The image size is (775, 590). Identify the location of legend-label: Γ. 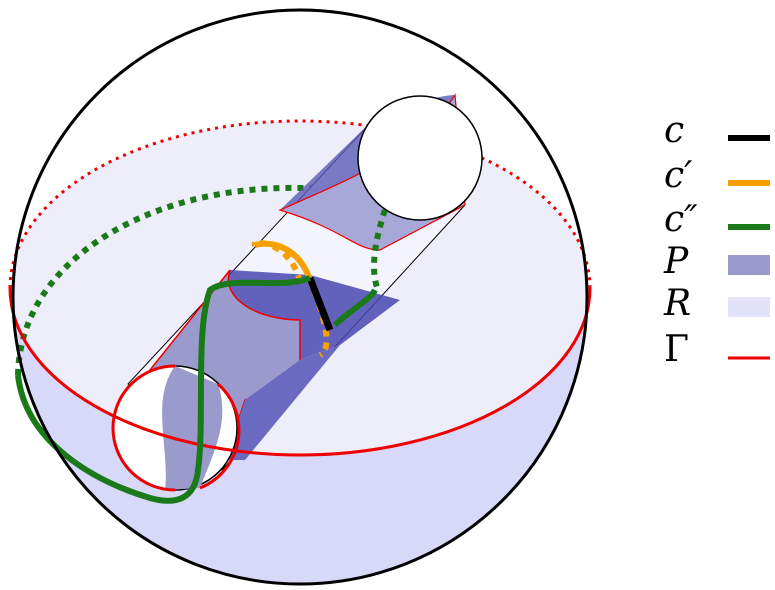
(676, 349).